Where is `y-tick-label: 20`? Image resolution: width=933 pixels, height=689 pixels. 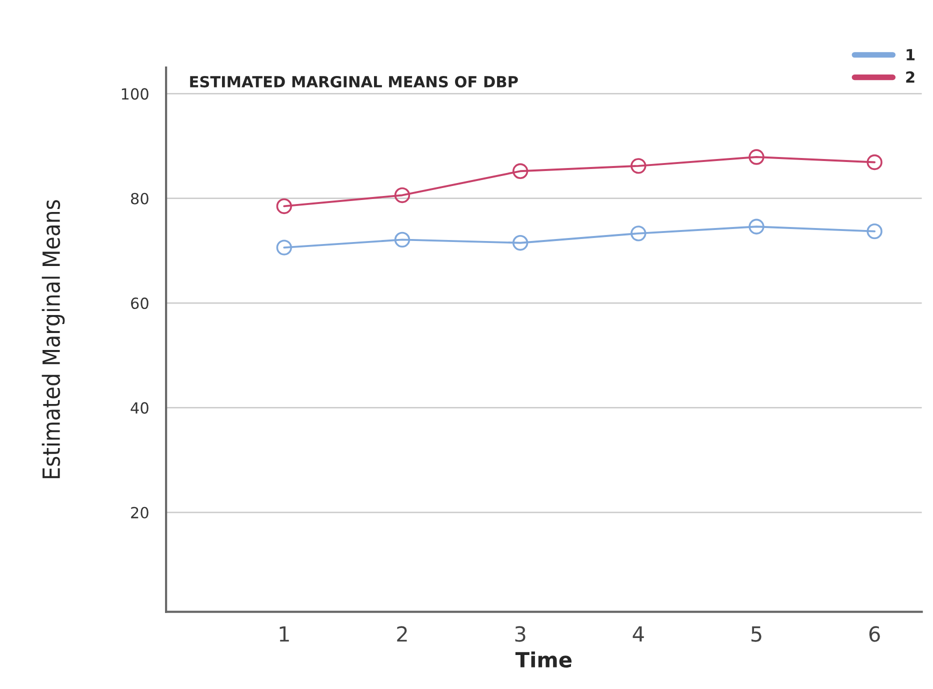
y-tick-label: 20 is located at coordinates (139, 512).